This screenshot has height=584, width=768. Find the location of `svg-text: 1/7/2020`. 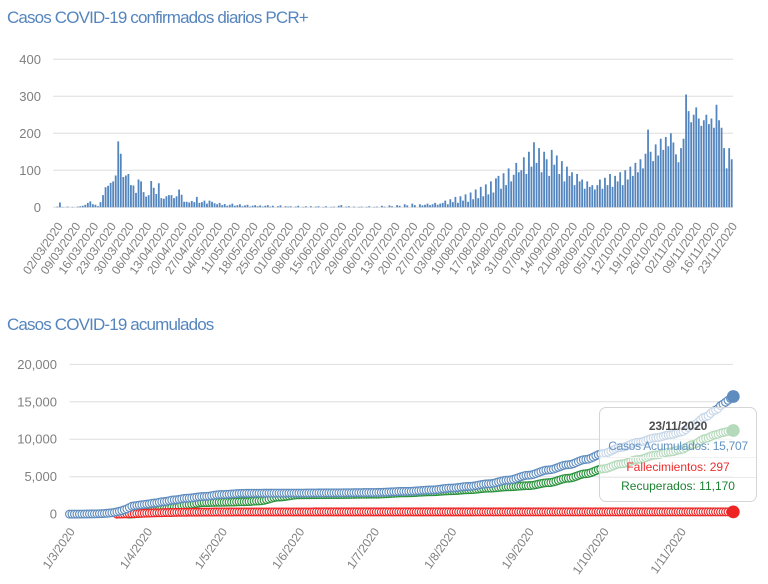

svg-text: 1/7/2020 is located at coordinates (363, 548).